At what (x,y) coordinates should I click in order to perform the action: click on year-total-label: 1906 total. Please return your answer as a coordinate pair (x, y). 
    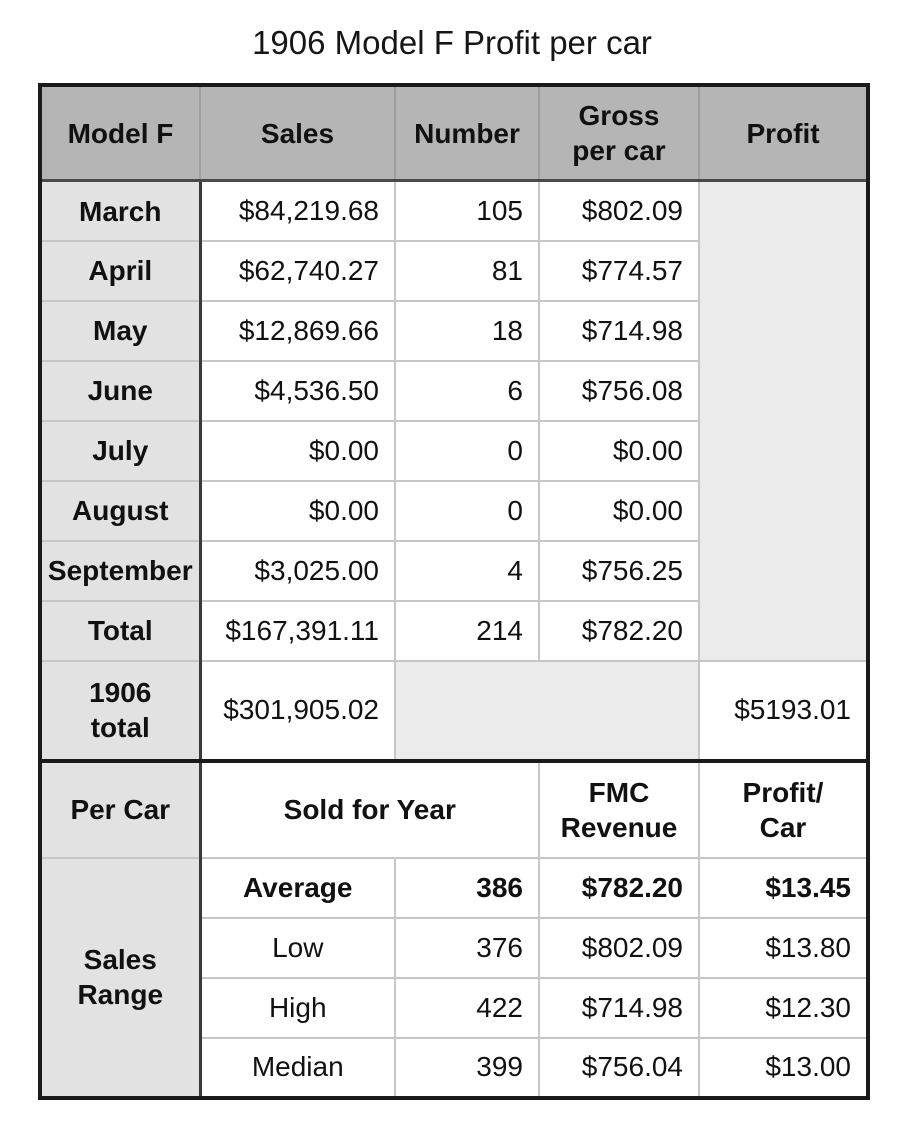
    Looking at the image, I should click on (120, 710).